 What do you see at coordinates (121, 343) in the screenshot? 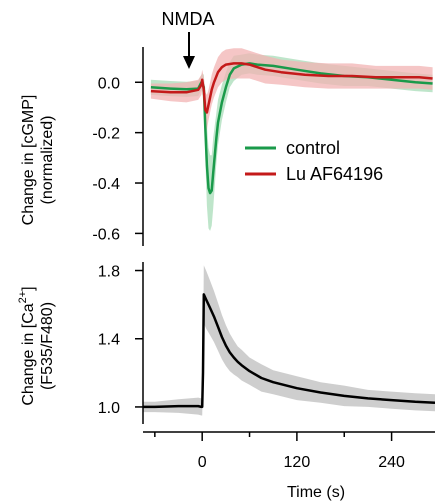
I see `bottom-y-axis: 1.0 1.4 1.8` at bounding box center [121, 343].